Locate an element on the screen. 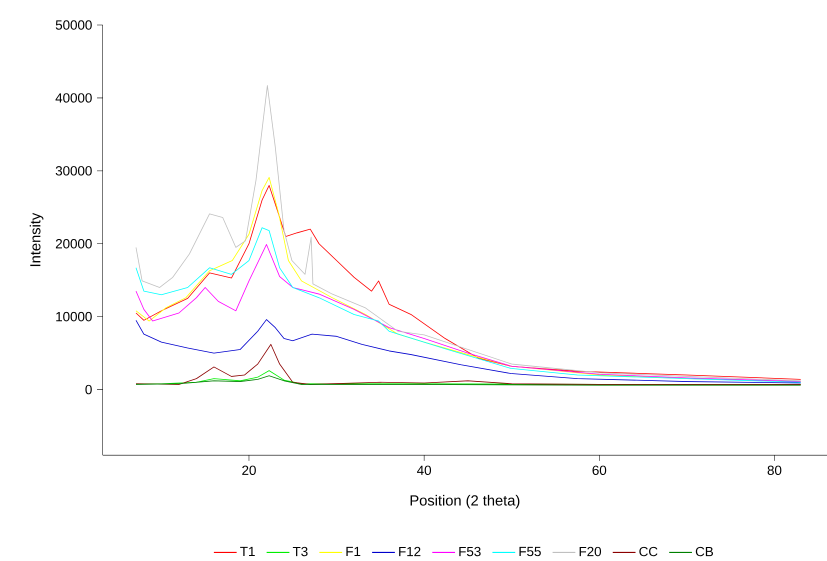  legend-label: F53 is located at coordinates (470, 551).